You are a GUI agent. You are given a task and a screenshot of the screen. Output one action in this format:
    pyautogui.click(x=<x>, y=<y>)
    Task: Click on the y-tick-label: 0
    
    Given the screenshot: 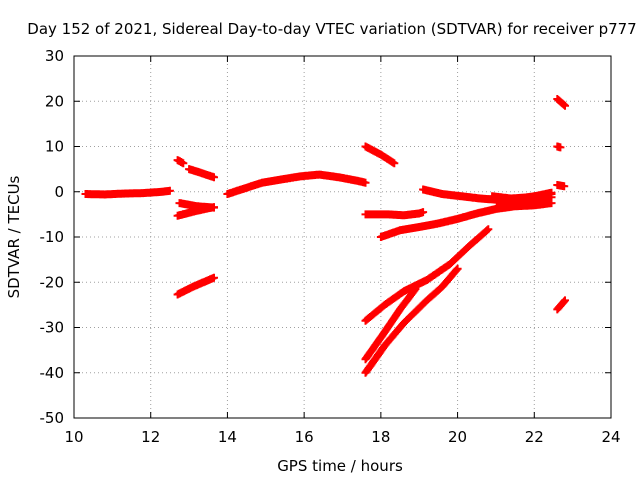 What is the action you would take?
    pyautogui.click(x=59, y=192)
    